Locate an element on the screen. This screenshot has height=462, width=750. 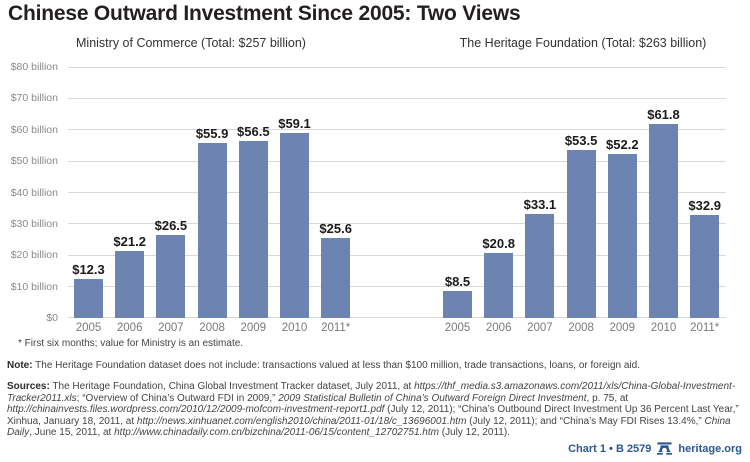
bar-heritage-2005 is located at coordinates (457, 304).